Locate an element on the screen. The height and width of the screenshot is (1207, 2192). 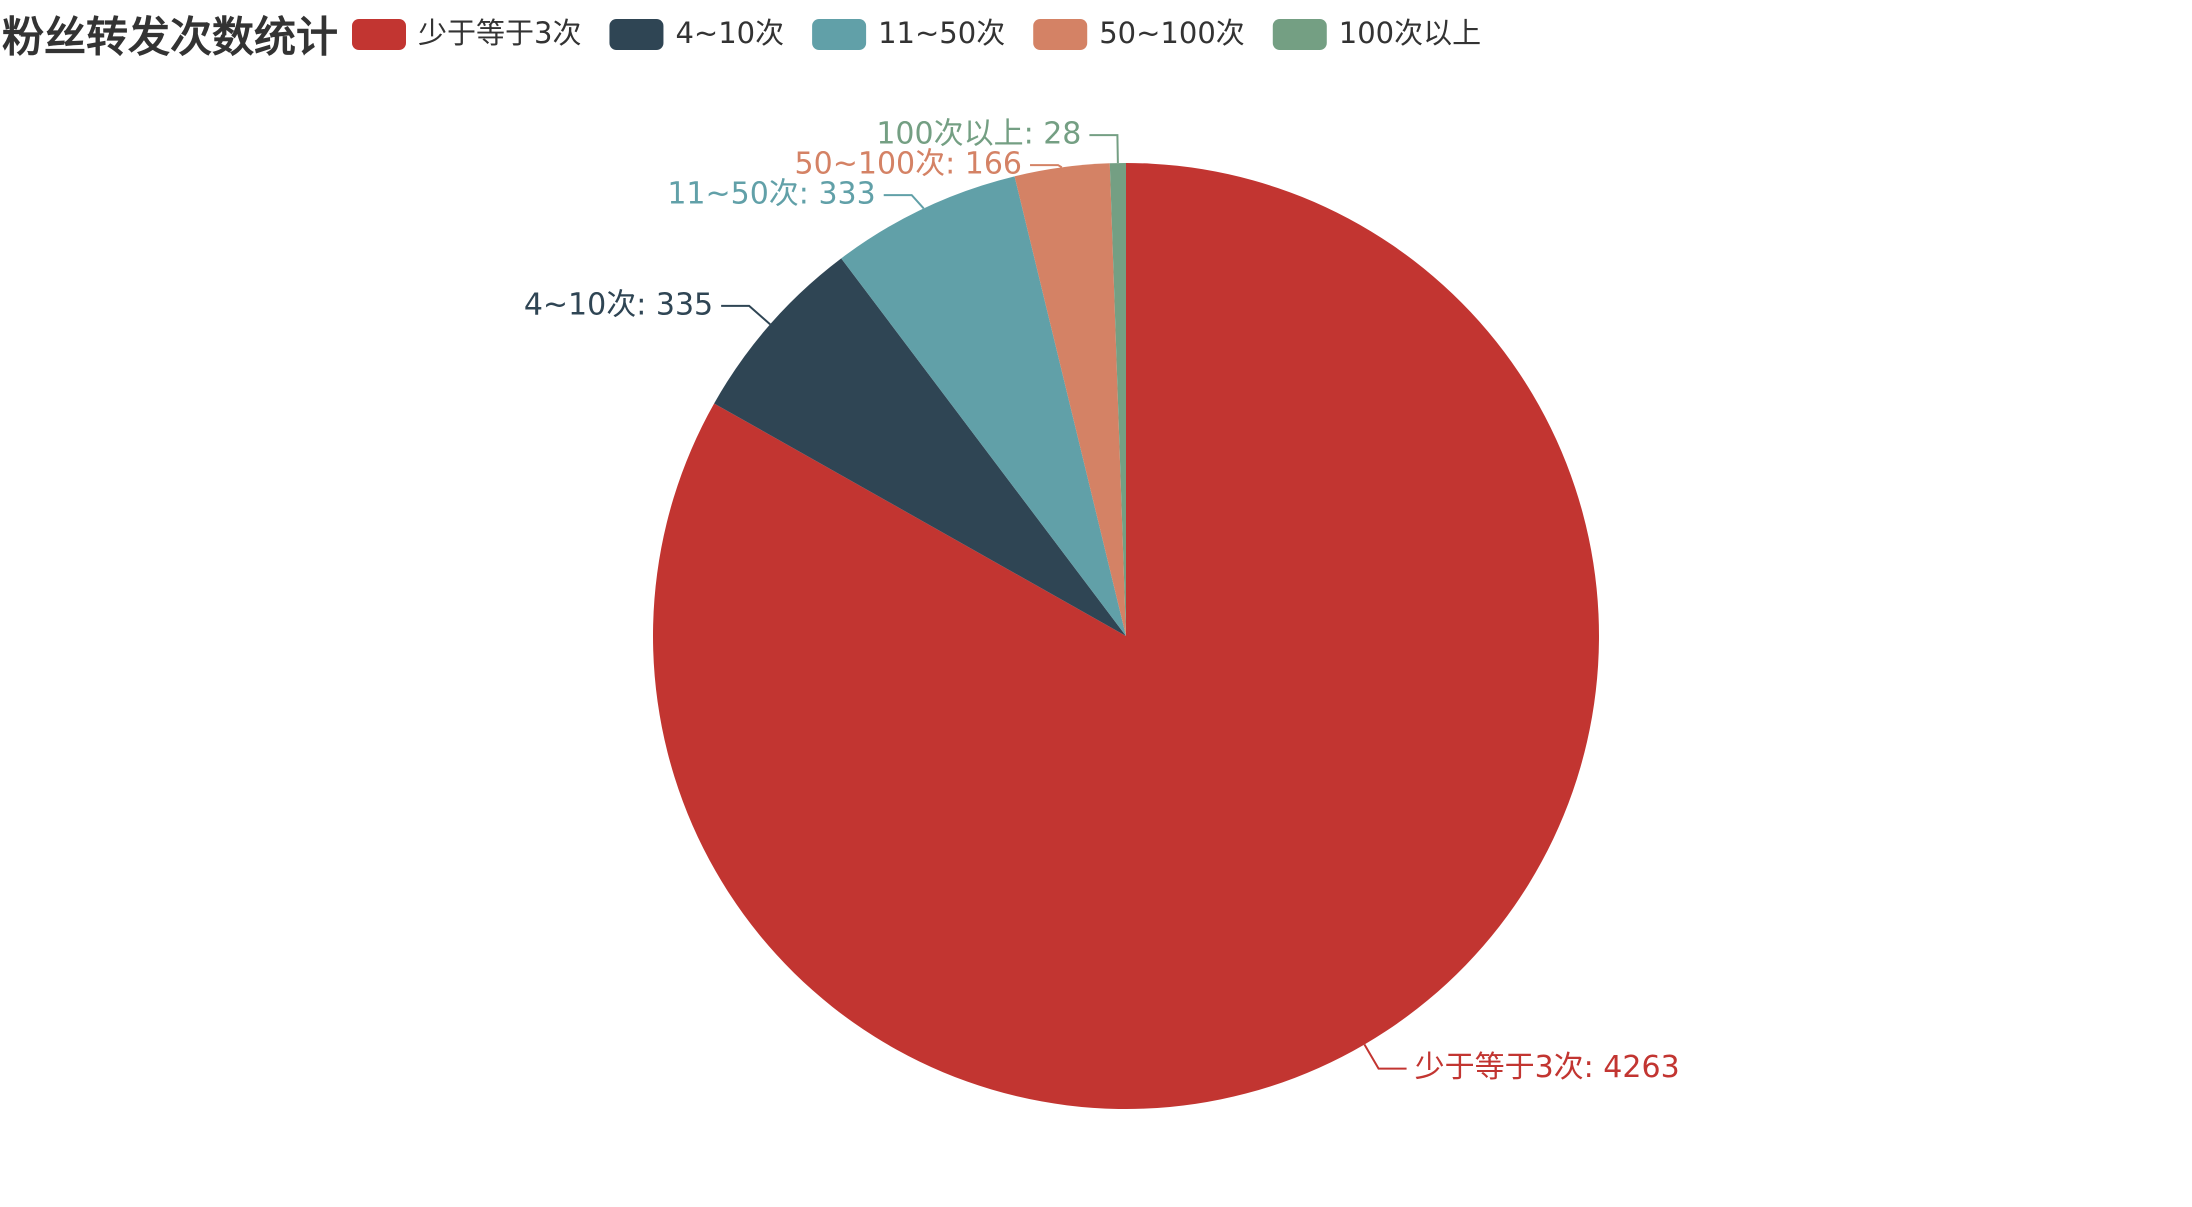
legend: 少于等于3次 4~10次 11~50次 50~100次 100次以上 is located at coordinates (916, 33).